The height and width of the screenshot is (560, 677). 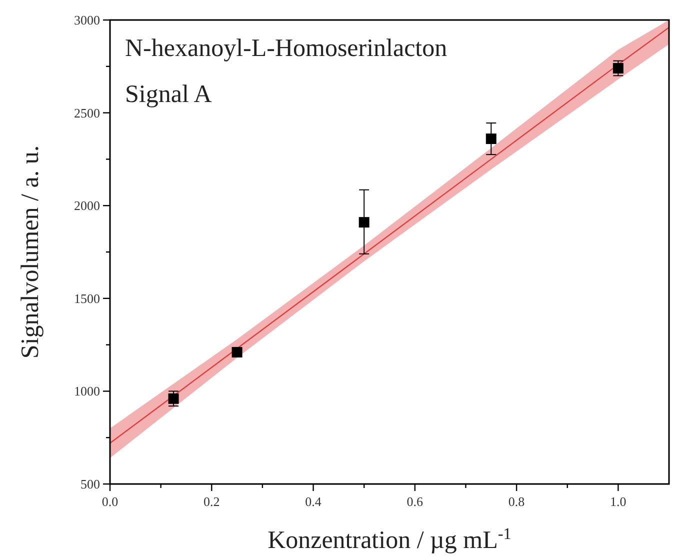 I want to click on x-tick-label: 0.8, so click(x=516, y=501).